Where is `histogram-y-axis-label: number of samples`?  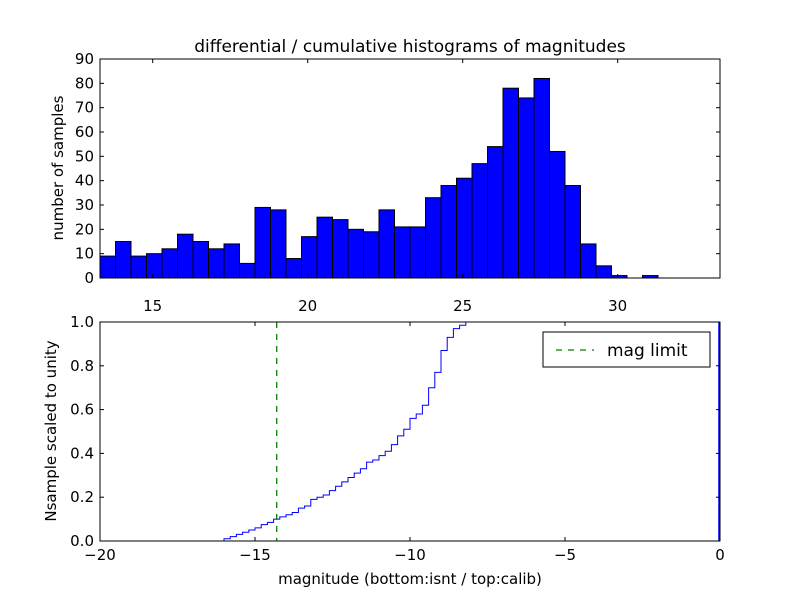 histogram-y-axis-label: number of samples is located at coordinates (58, 167).